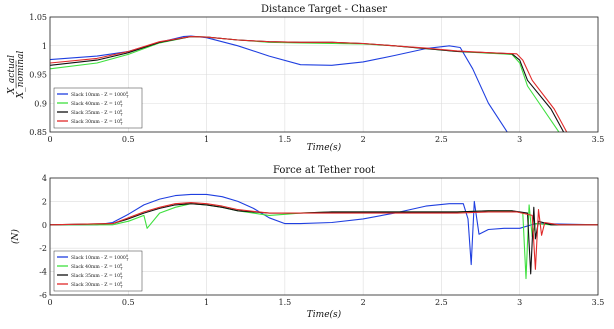 The height and width of the screenshot is (329, 614). Describe the element at coordinates (43, 272) in the screenshot. I see `y-tick-label: -4` at that location.